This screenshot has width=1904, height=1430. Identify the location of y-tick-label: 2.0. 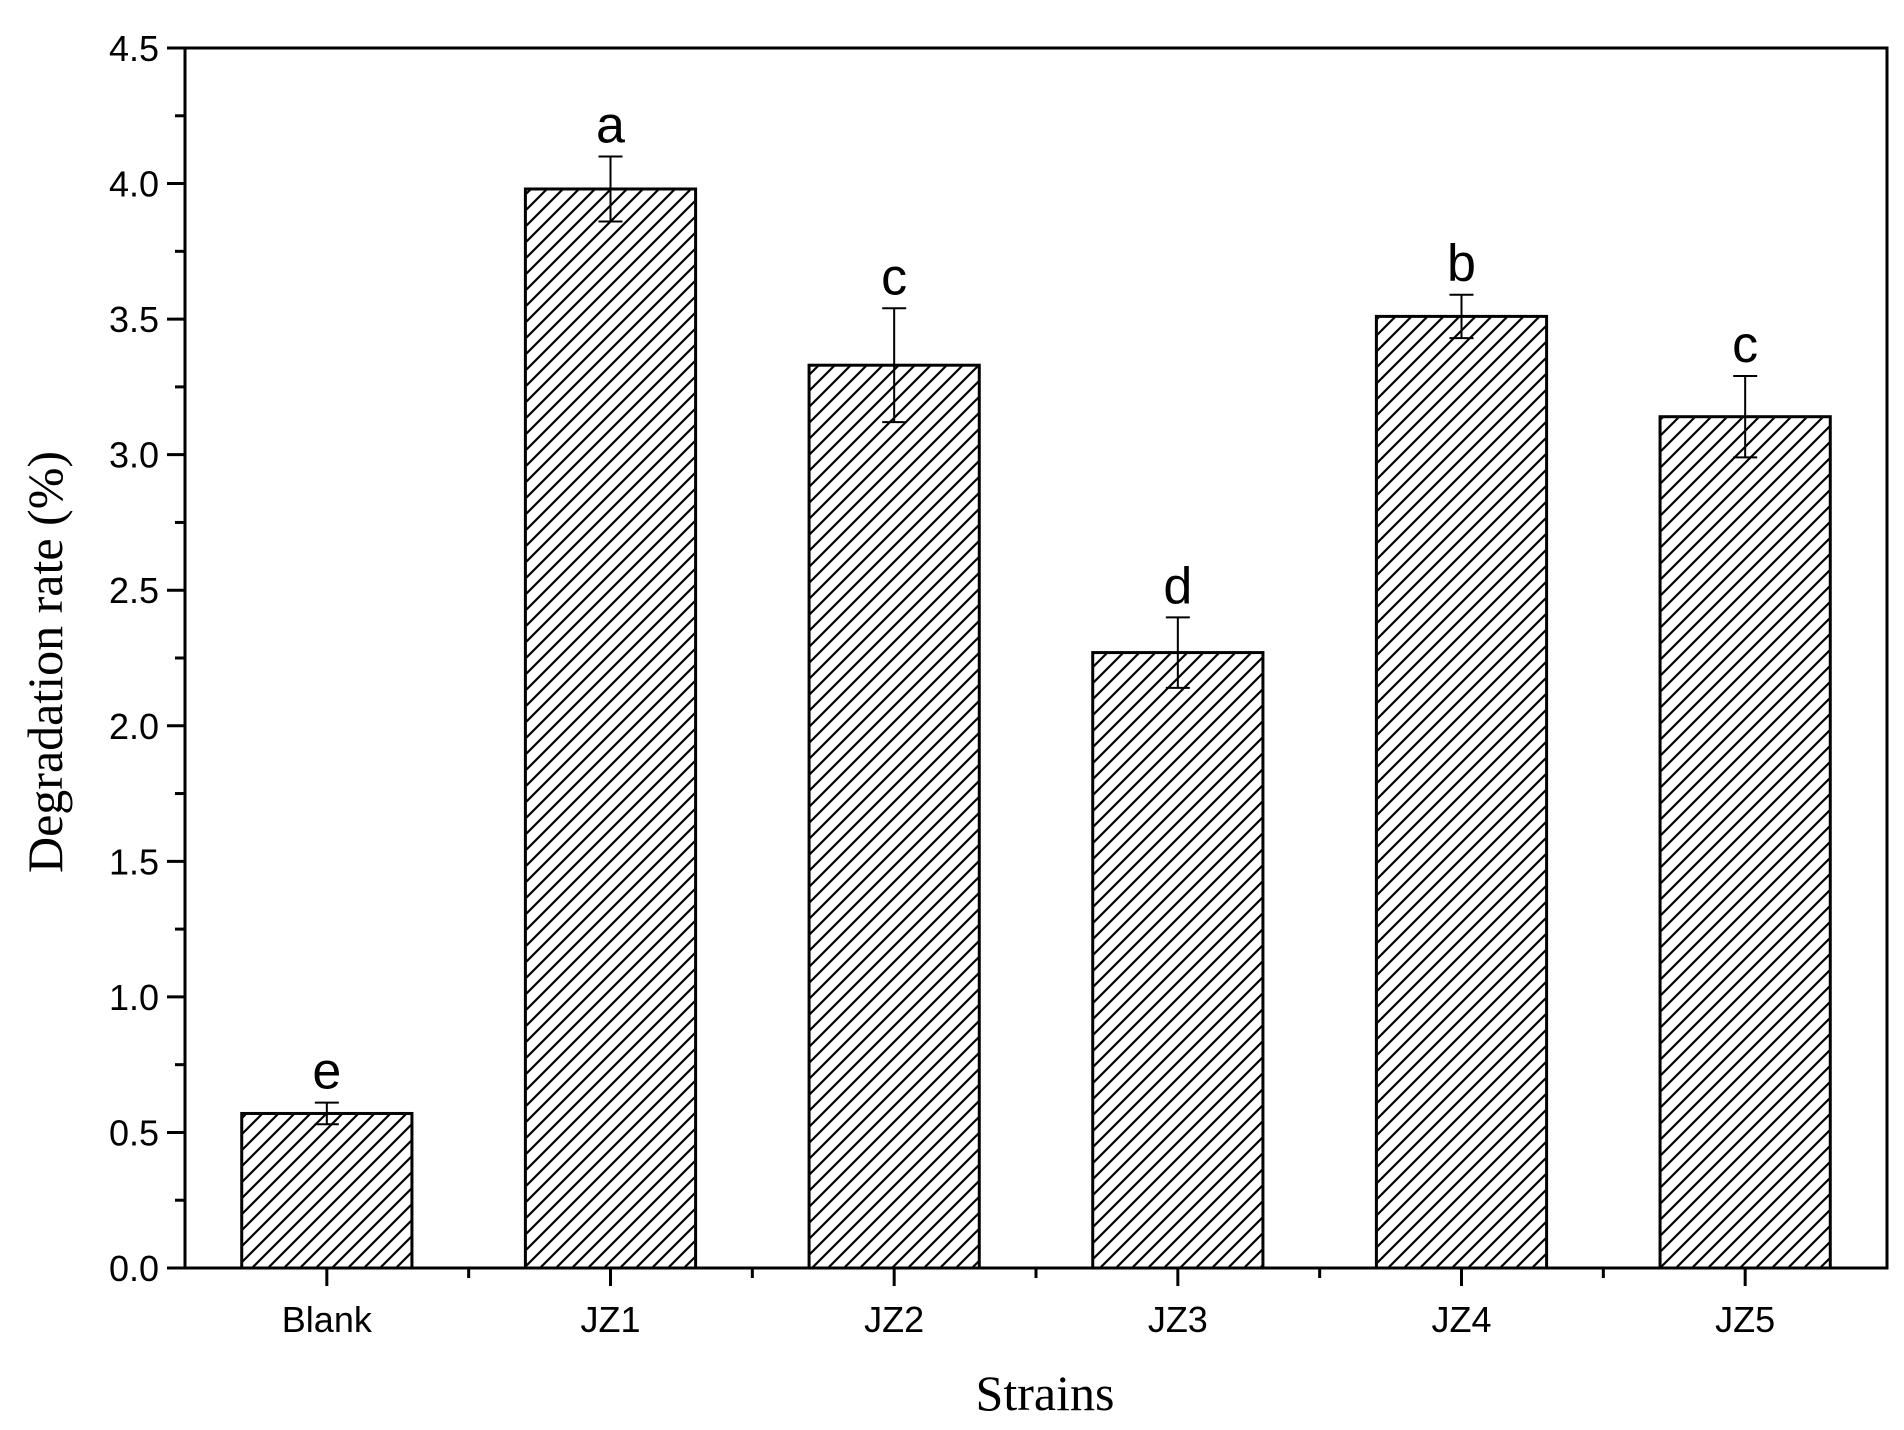
(134, 726).